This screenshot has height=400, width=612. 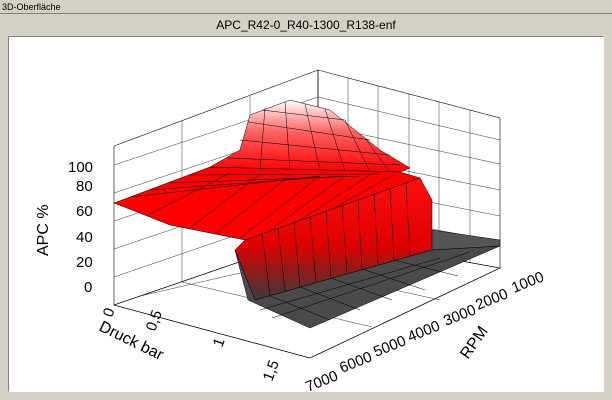 What do you see at coordinates (271, 370) in the screenshot?
I see `x-tick: 1,5` at bounding box center [271, 370].